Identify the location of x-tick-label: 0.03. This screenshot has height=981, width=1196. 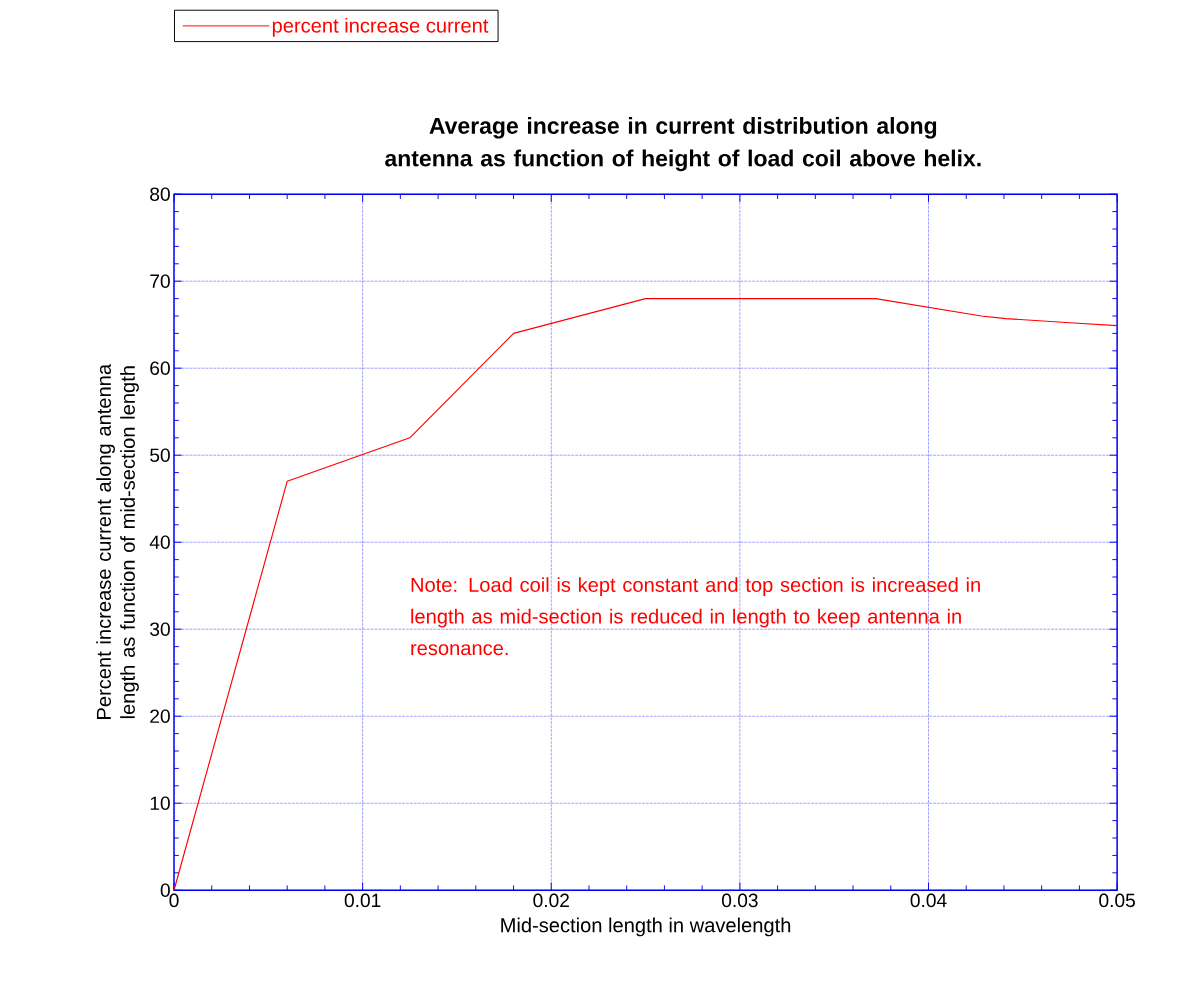
(739, 900).